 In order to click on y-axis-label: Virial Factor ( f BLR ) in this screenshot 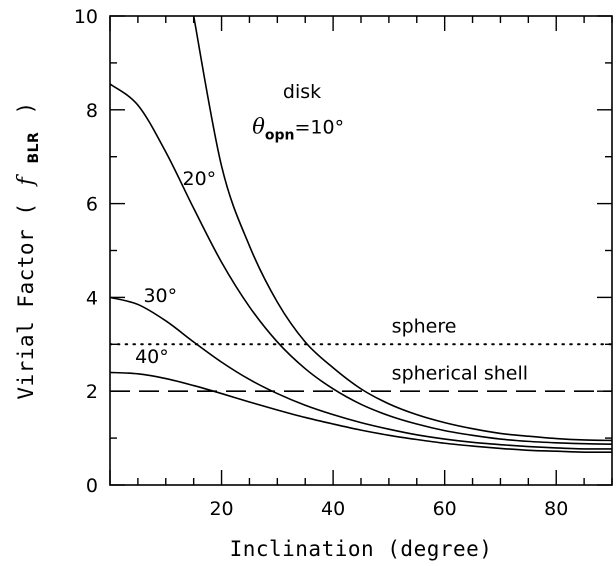, I will do `click(28, 250)`.